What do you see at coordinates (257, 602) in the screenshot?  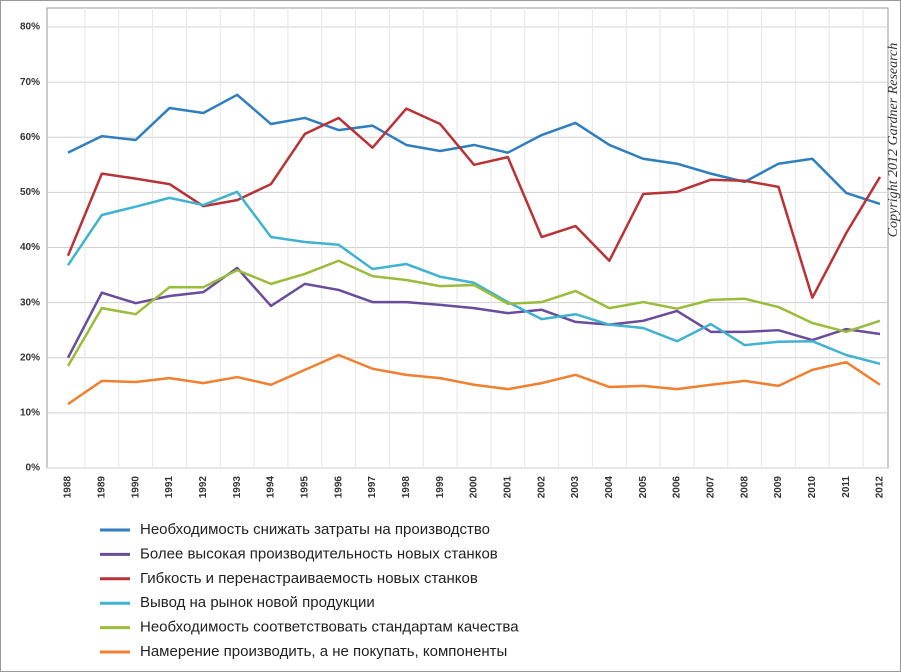 I see `legend-label: Вывод на рынок новой продукции` at bounding box center [257, 602].